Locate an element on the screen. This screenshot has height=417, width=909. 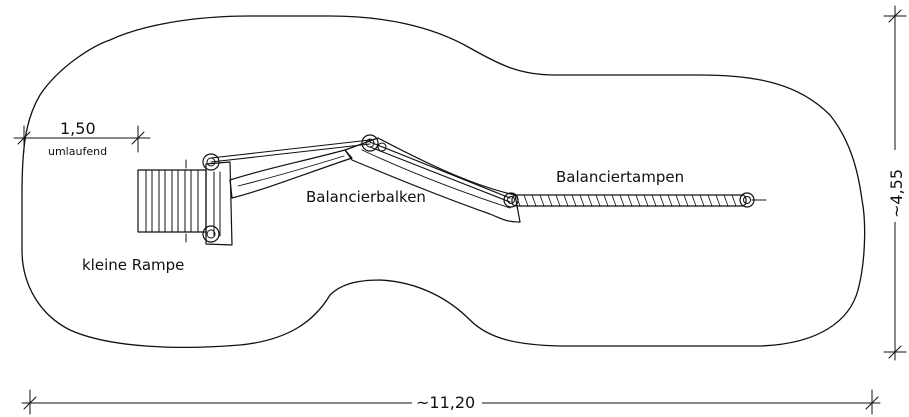
balance-beam is located at coordinates (375, 180).